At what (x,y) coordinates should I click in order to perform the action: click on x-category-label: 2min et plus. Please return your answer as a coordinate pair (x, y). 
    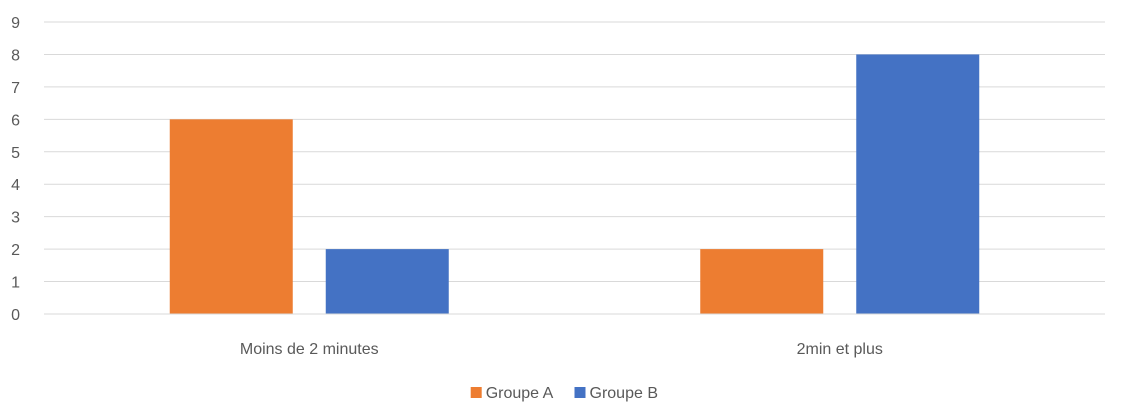
    Looking at the image, I should click on (840, 349).